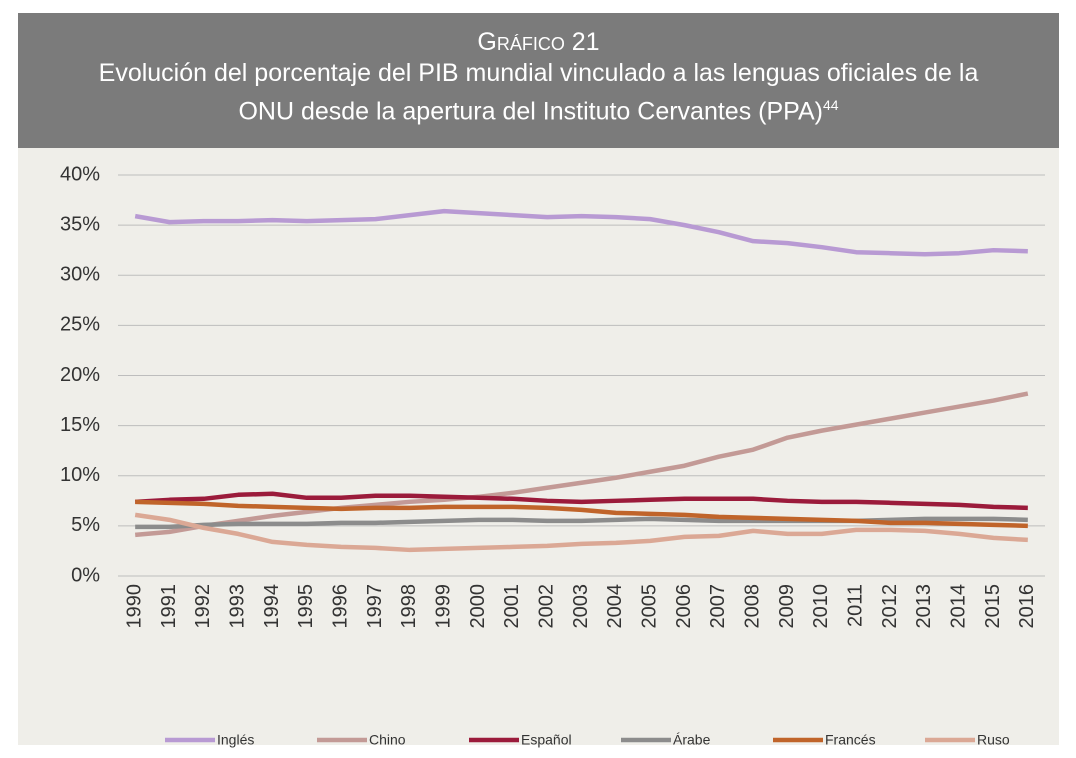  I want to click on y-tick-label: 20%, so click(80, 375).